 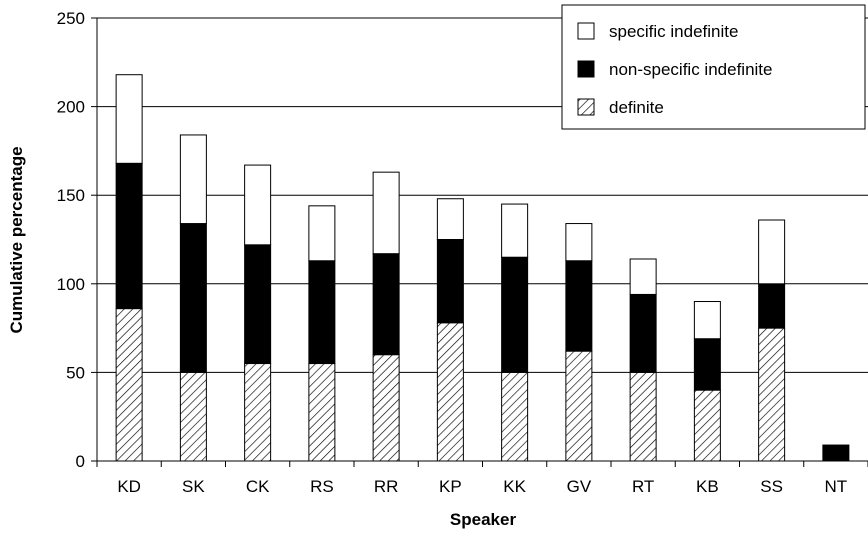 What do you see at coordinates (193, 486) in the screenshot?
I see `x-tick-label: SK` at bounding box center [193, 486].